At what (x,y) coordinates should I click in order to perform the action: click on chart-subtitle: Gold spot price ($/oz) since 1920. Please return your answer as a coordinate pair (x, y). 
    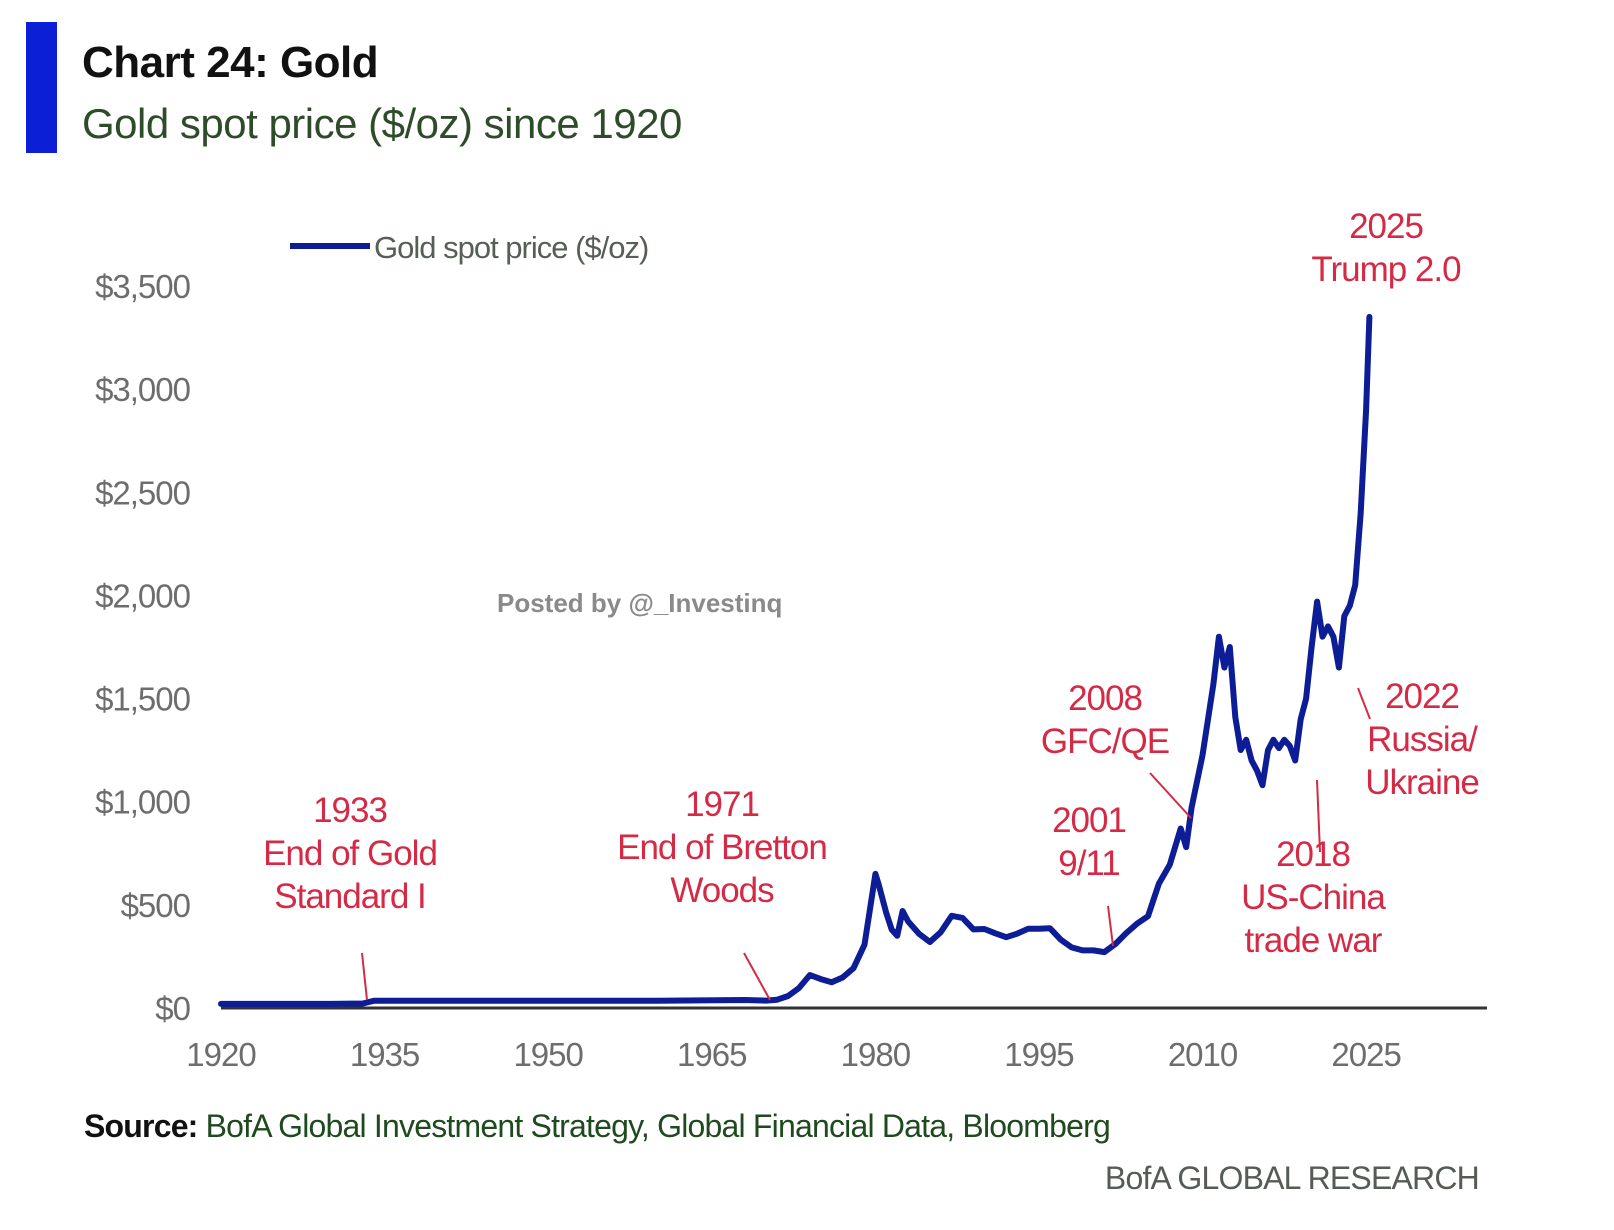
    Looking at the image, I should click on (382, 123).